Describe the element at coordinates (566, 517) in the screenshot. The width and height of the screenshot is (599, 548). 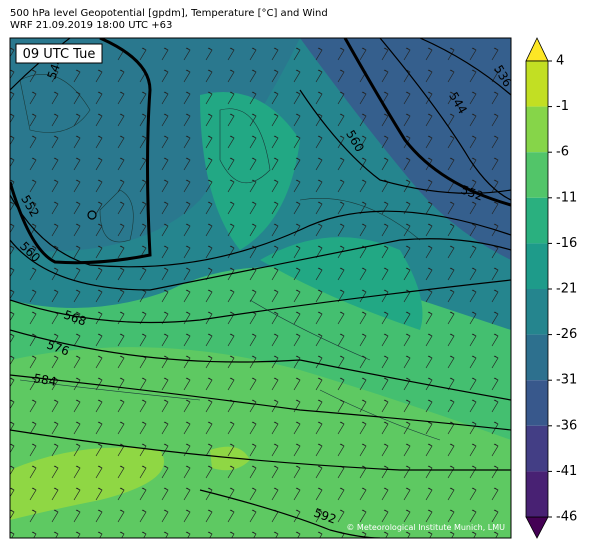
I see `colorbar-tick-label: -46` at that location.